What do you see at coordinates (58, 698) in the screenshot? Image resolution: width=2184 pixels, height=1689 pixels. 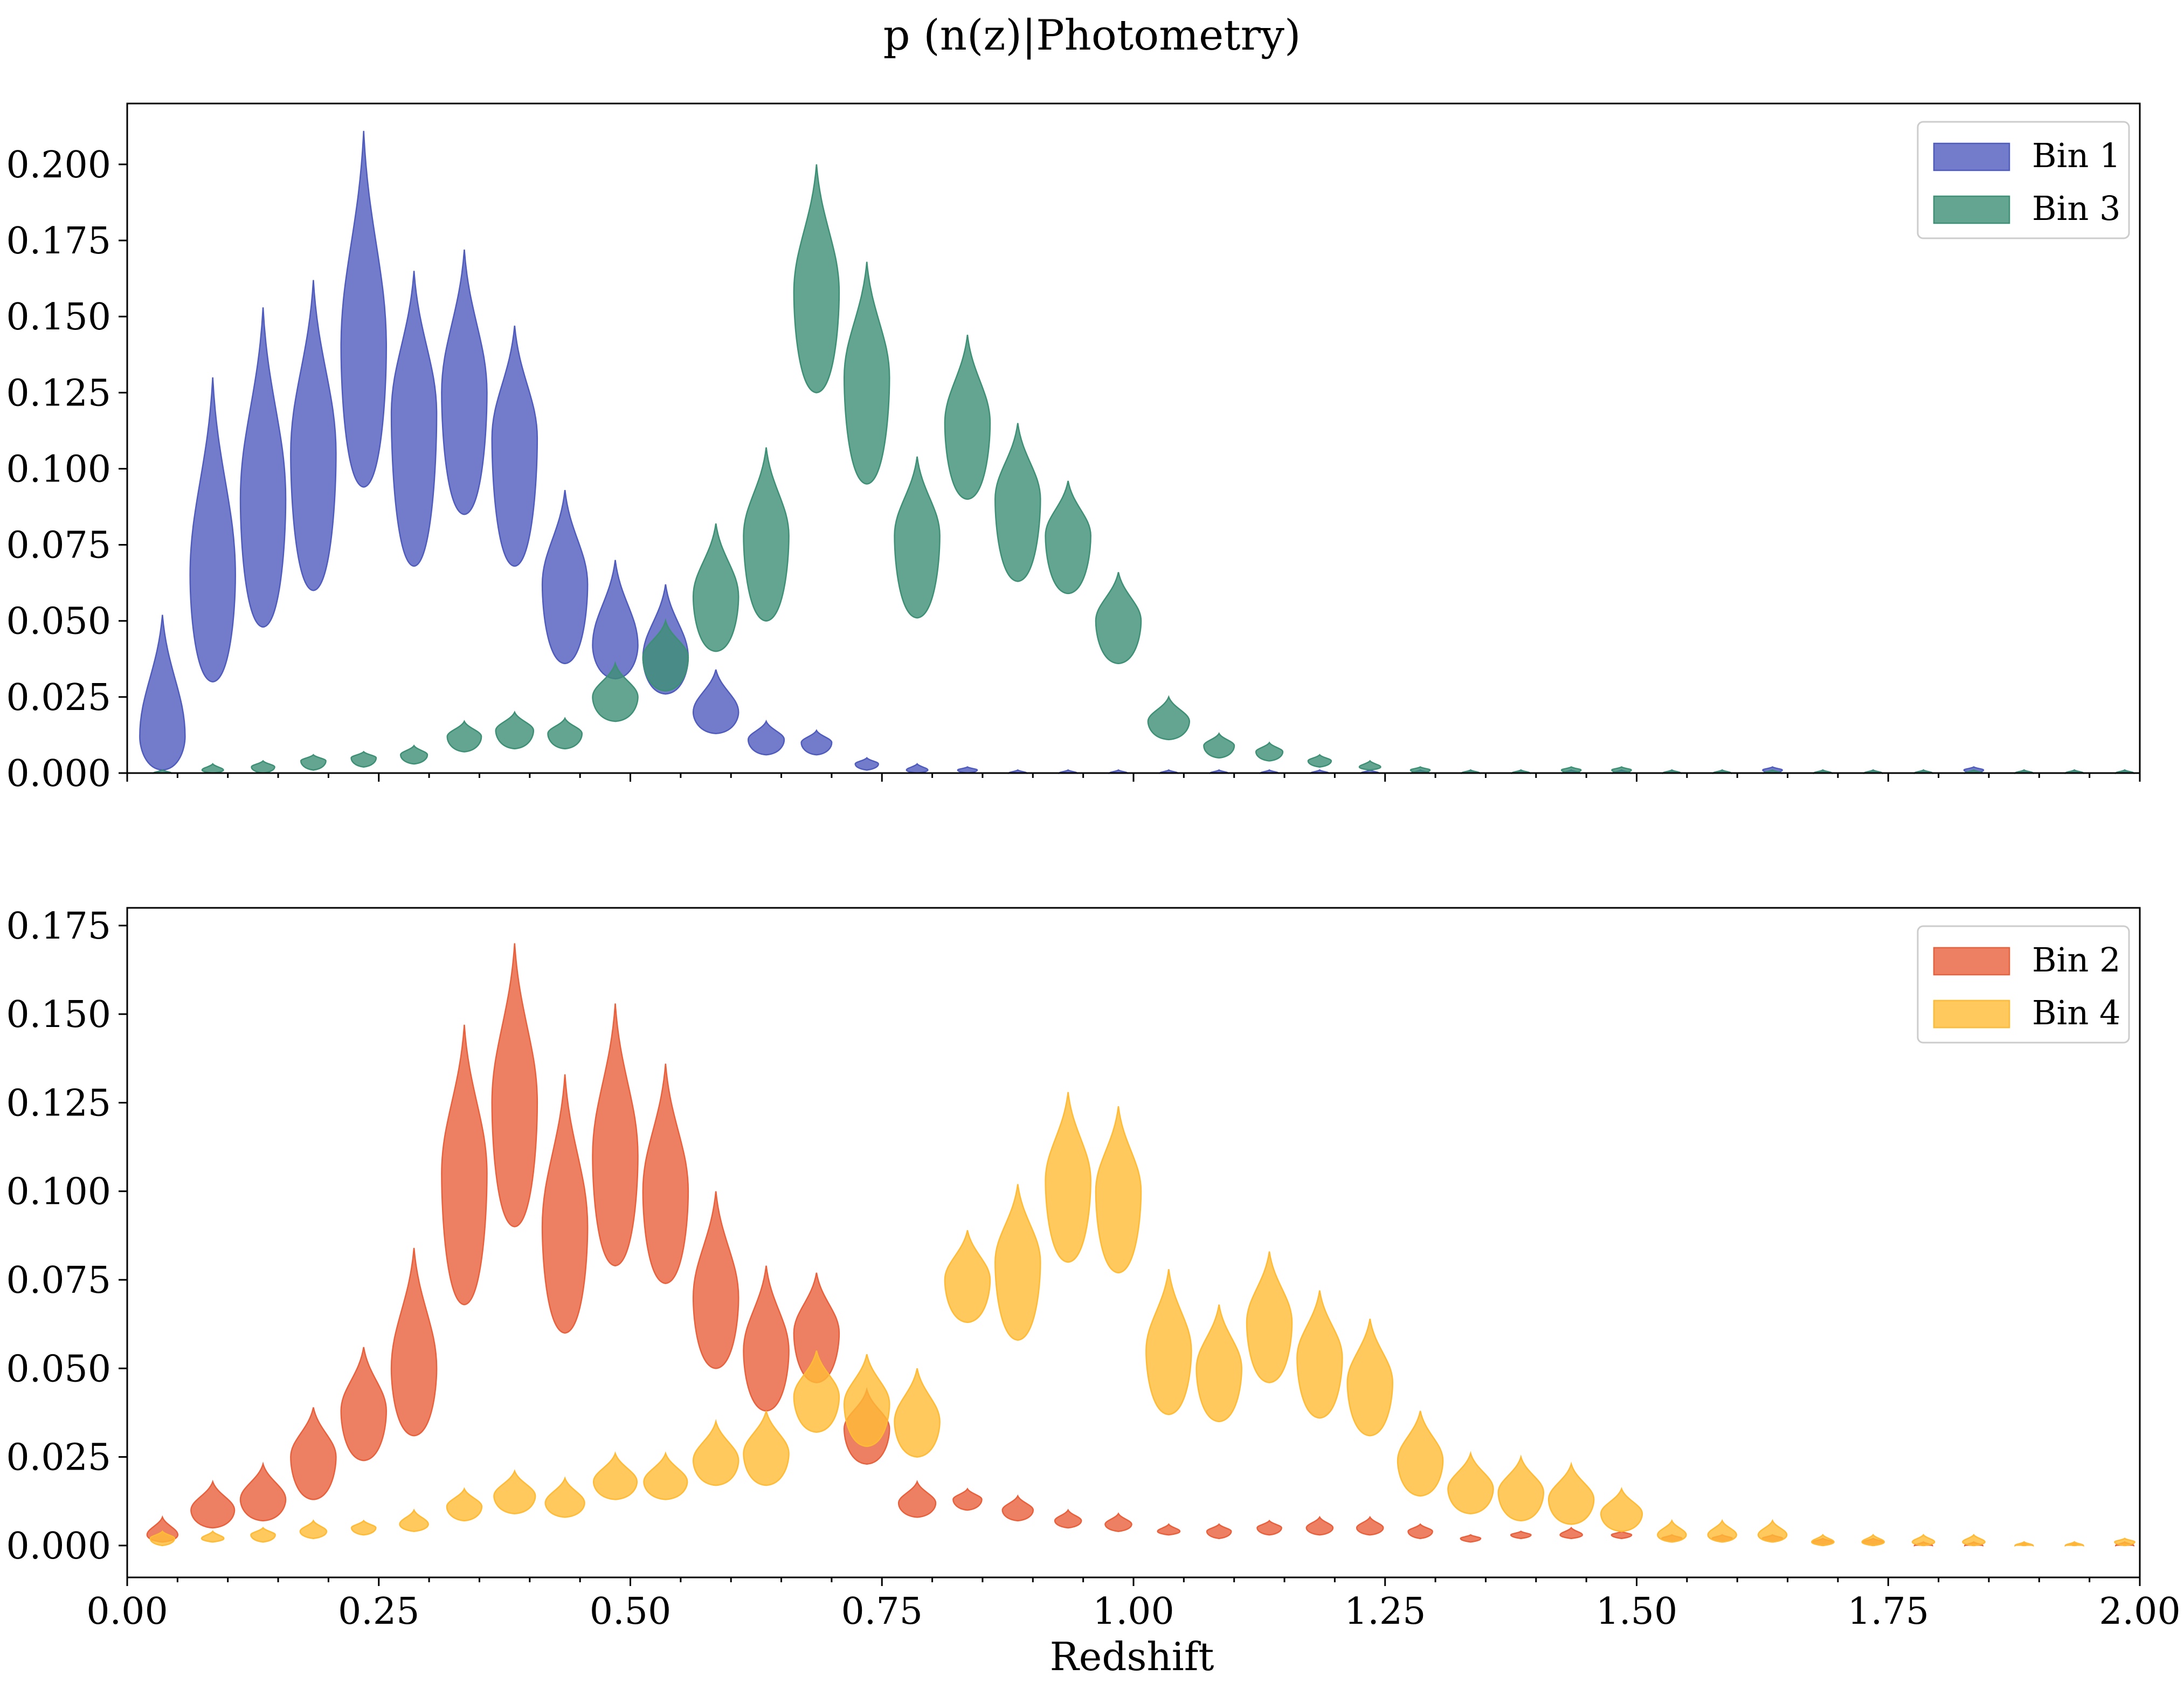 I see `top-ytick-label-1: 0.025` at bounding box center [58, 698].